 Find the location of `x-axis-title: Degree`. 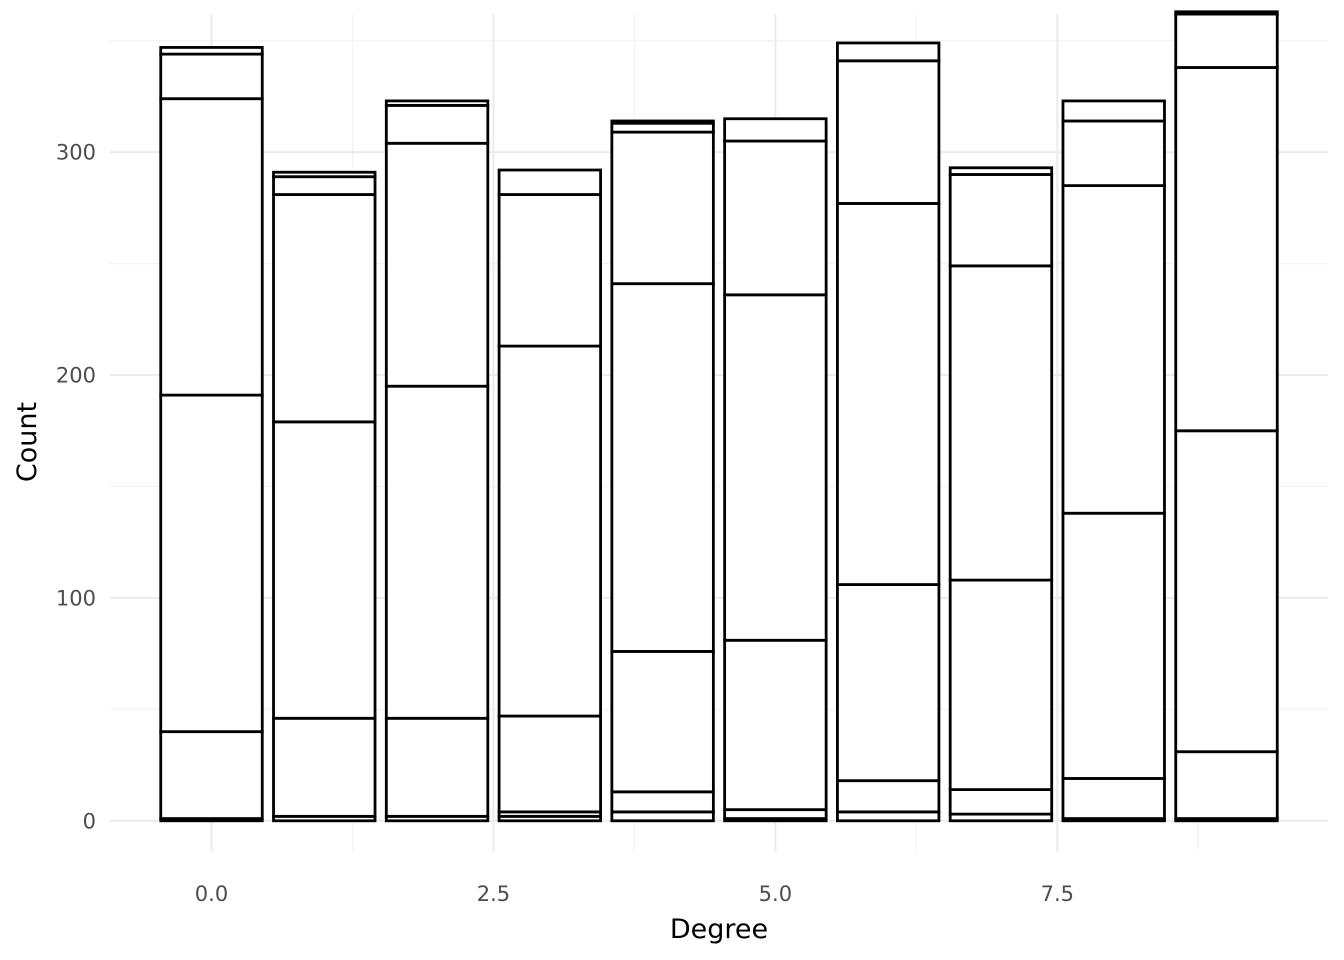

x-axis-title: Degree is located at coordinates (719, 929).